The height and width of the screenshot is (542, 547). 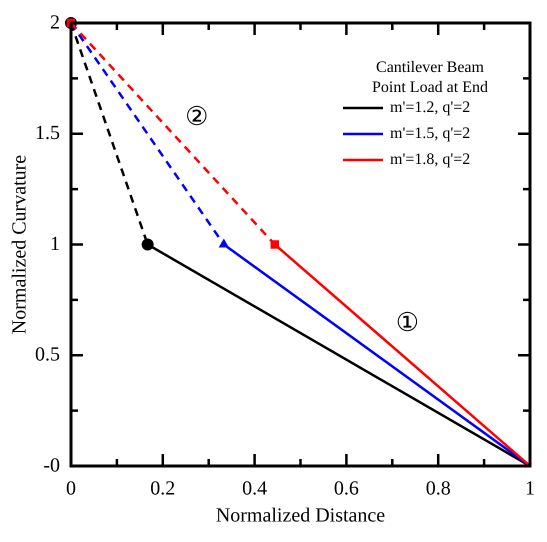 I want to click on x-tick-label: 0, so click(x=71, y=488).